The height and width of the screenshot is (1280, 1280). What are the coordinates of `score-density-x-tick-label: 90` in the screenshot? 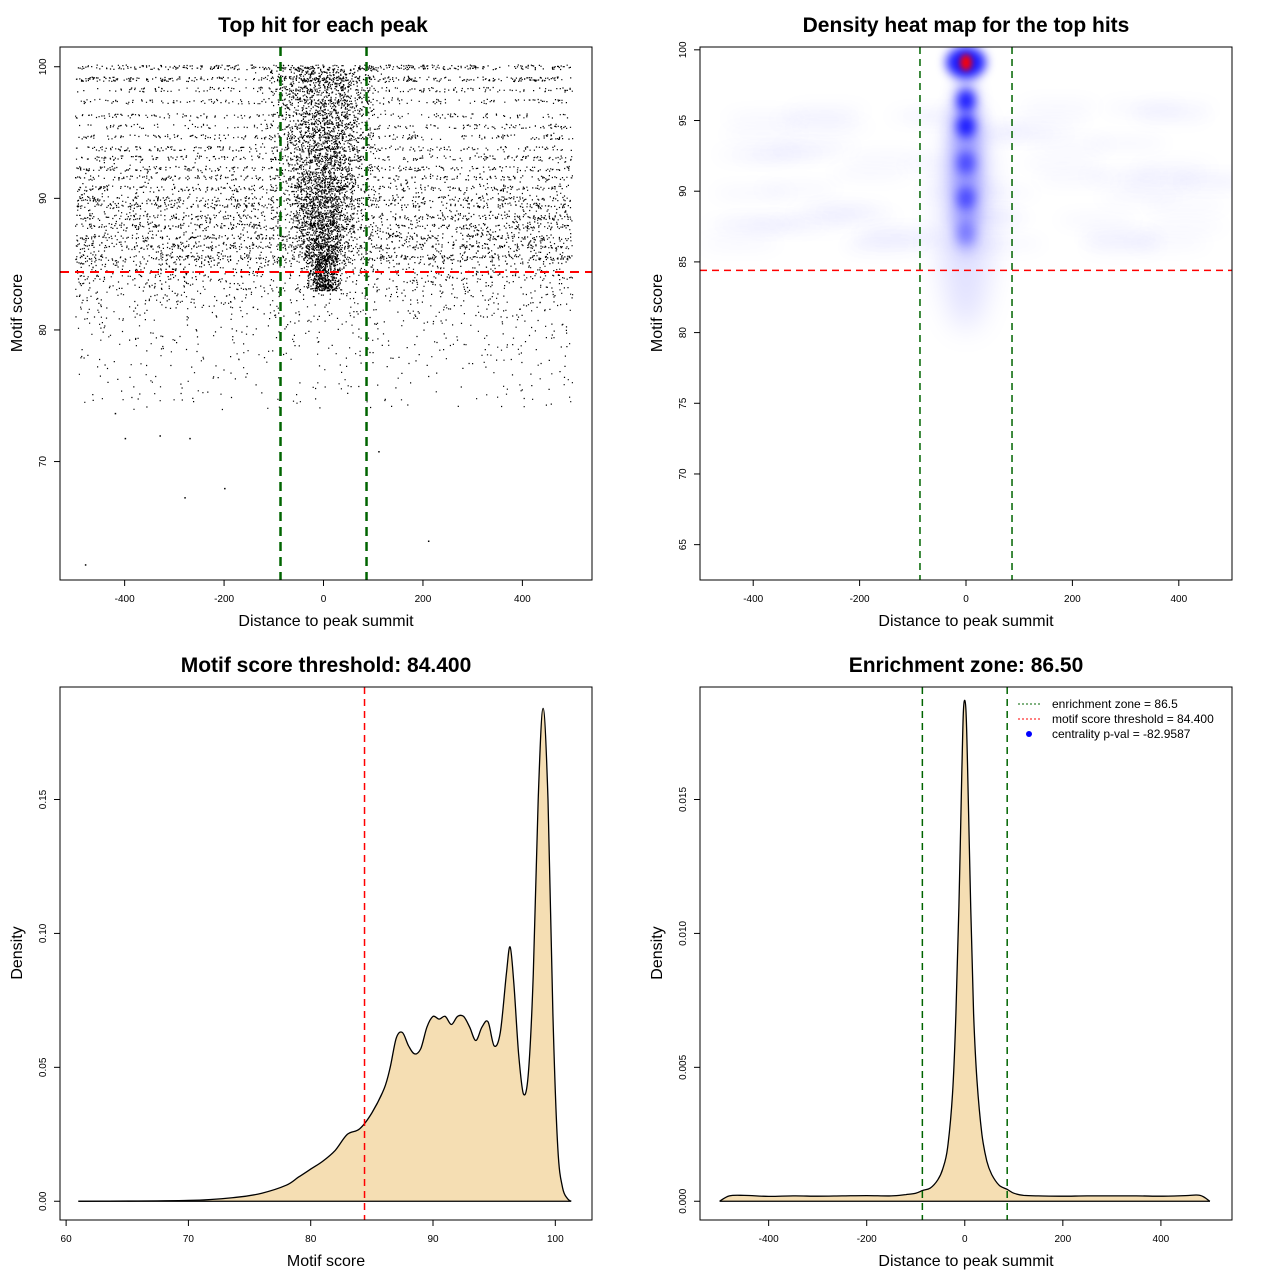 It's located at (433, 1239).